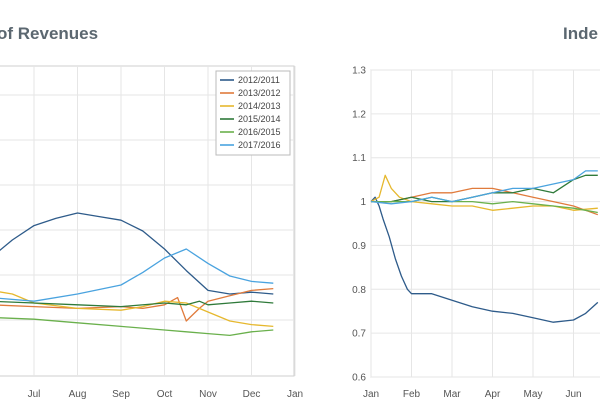 This screenshot has width=600, height=418. What do you see at coordinates (359, 158) in the screenshot?
I see `right-y-tick-label: 1.1` at bounding box center [359, 158].